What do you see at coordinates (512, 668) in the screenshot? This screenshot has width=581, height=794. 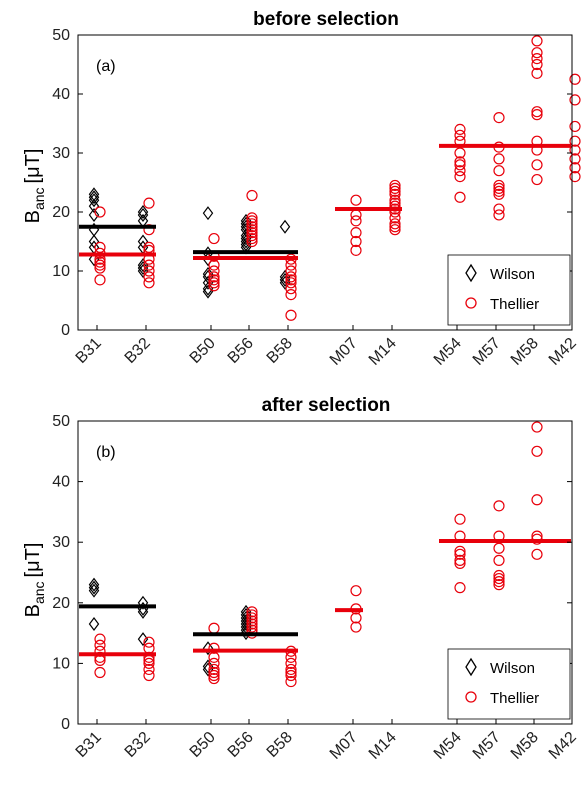 I see `legend-entry-wilson: Wilson` at bounding box center [512, 668].